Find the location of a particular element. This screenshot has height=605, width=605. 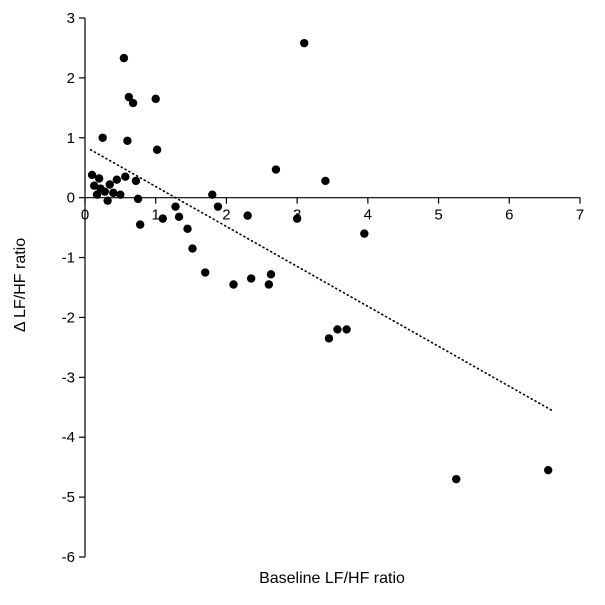

y-tick-label: -1 is located at coordinates (68, 258).